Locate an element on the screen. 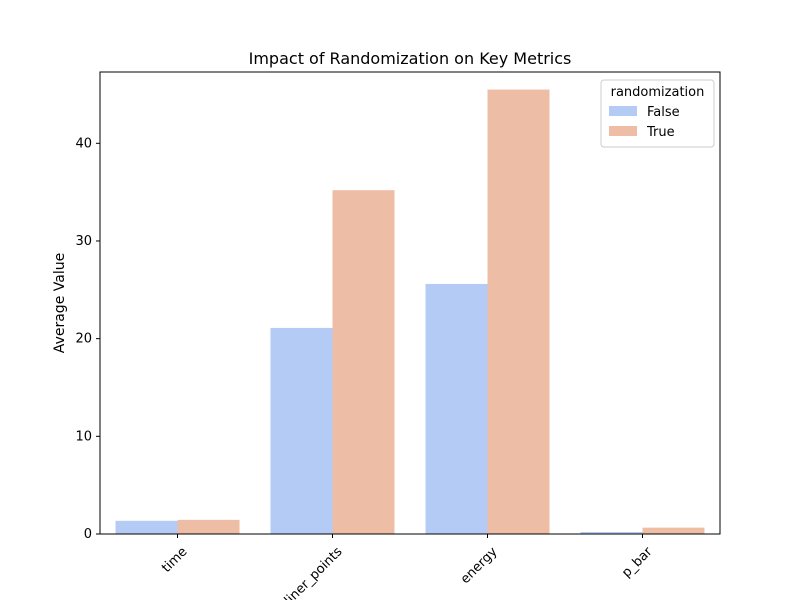 This screenshot has height=604, width=800. legend: randomization False True is located at coordinates (657, 113).